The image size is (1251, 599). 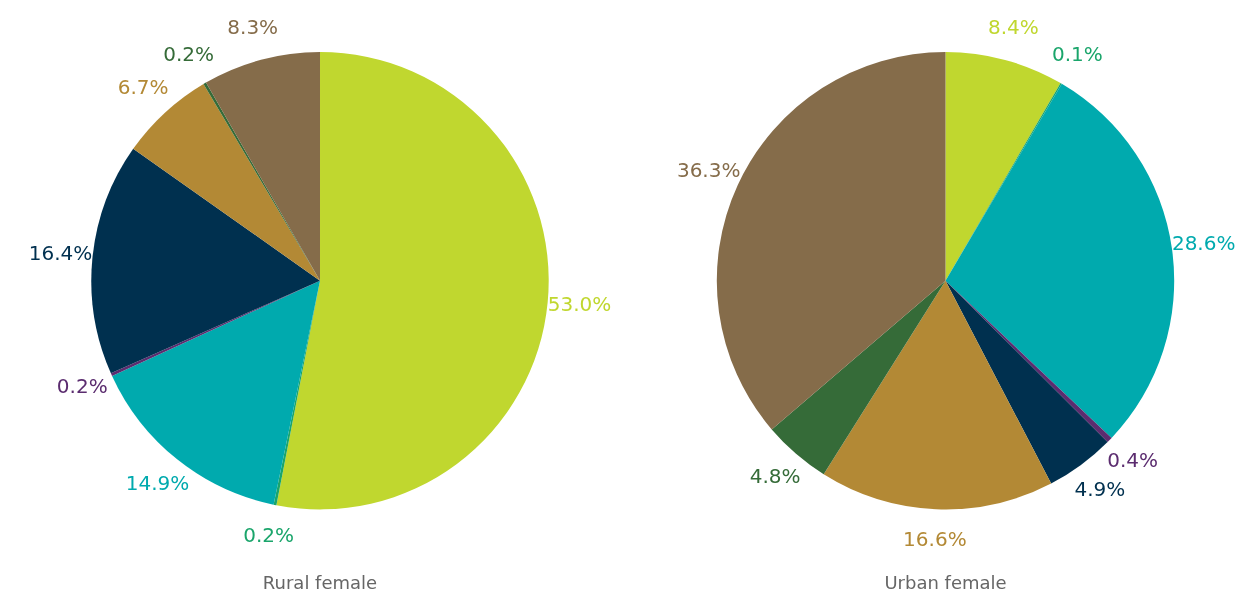 What do you see at coordinates (775, 476) in the screenshot?
I see `data-label: 4.8%` at bounding box center [775, 476].